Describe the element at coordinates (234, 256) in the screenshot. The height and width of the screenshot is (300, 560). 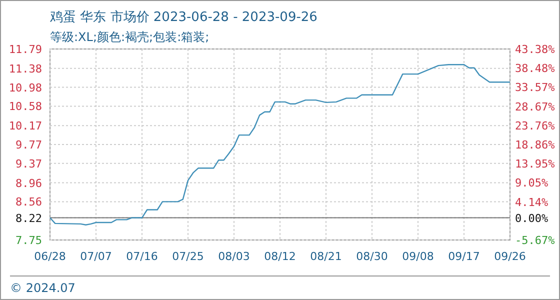
I see `x-tick-label: 08/03` at that location.